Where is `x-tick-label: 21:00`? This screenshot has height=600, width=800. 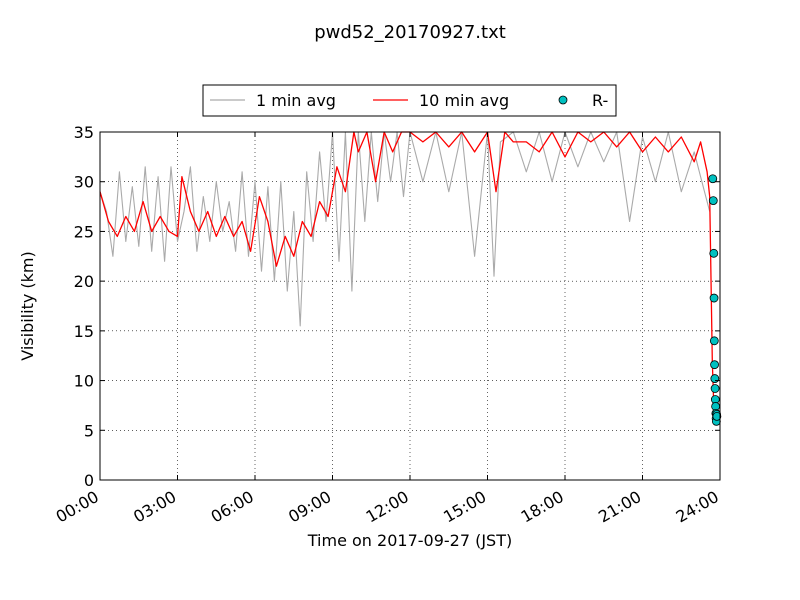
x-tick-label: 21:00 is located at coordinates (619, 507).